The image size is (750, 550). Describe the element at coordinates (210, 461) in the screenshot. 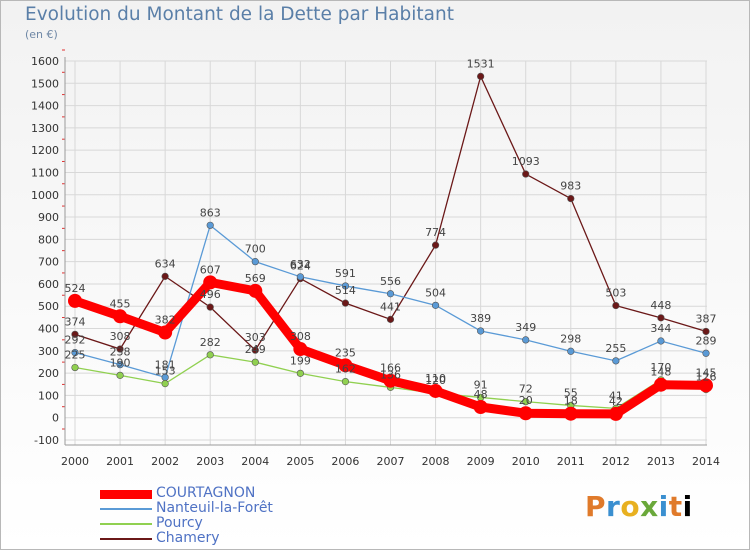

I see `x-tick-label: 2003` at that location.